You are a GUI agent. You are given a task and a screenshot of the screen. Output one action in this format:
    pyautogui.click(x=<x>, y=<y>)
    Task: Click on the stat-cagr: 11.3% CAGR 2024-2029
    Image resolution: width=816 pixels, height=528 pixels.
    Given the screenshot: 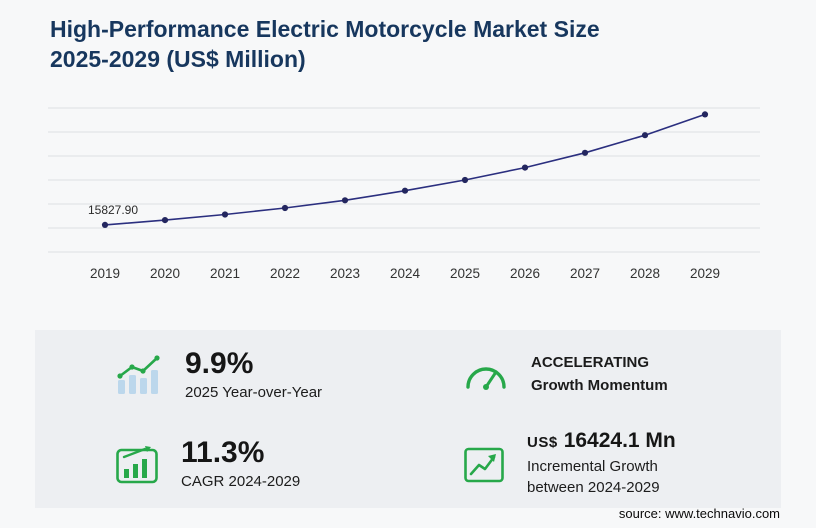 What is the action you would take?
    pyautogui.click(x=221, y=463)
    